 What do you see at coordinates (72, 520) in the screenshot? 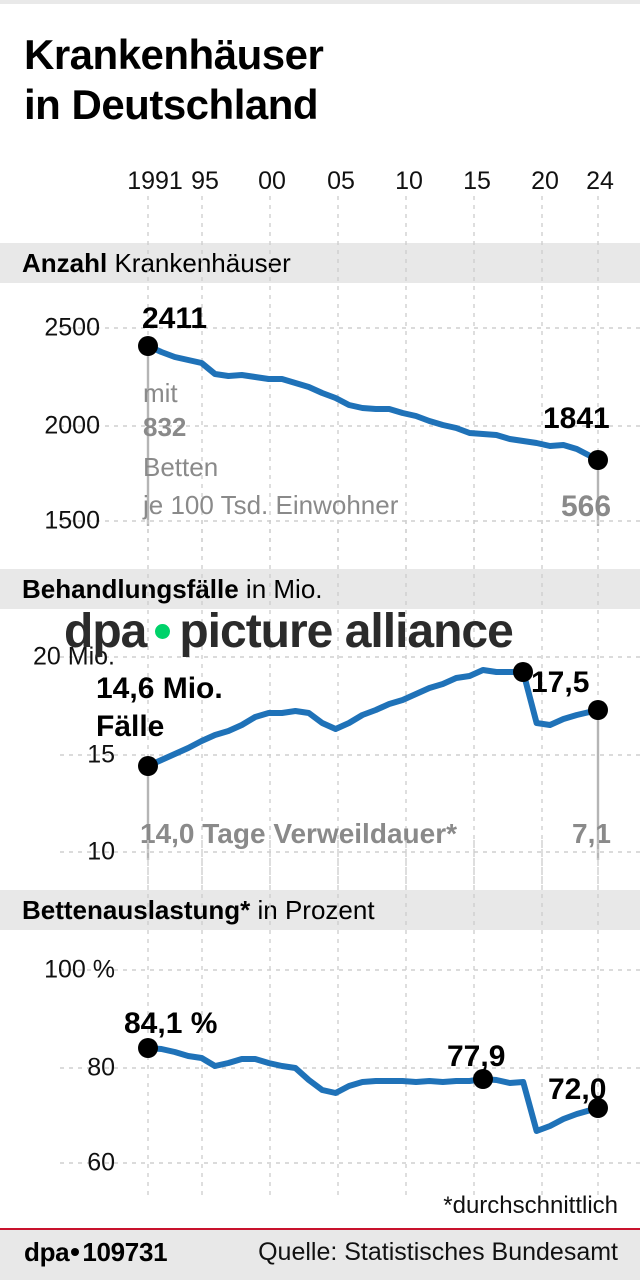
I see `y-tick-anzahl-1500: 1500` at bounding box center [72, 520].